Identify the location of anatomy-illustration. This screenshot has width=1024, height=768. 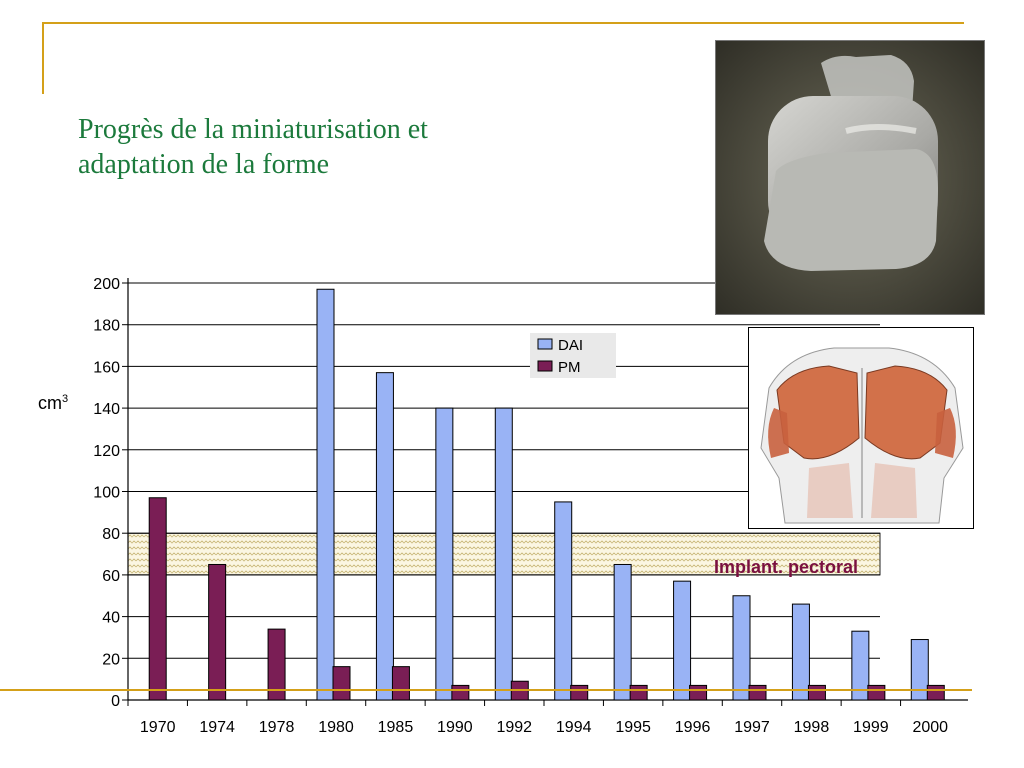
(861, 428).